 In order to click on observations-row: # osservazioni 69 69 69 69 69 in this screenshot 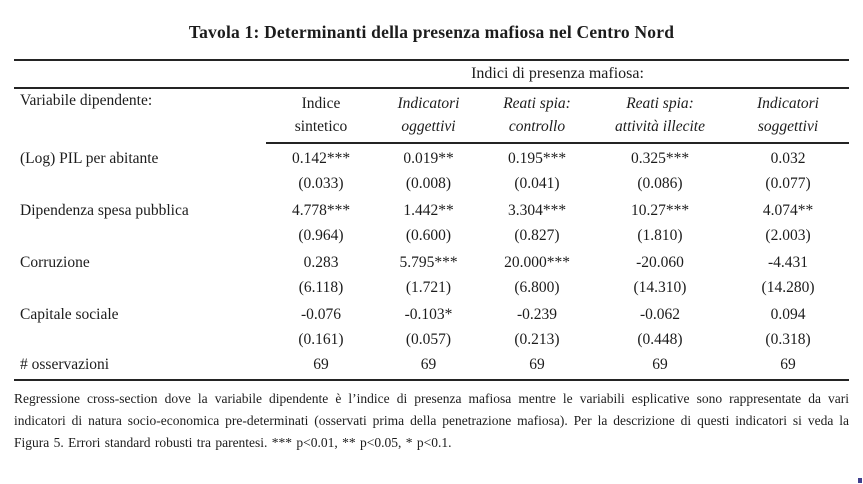, I will do `click(432, 366)`.